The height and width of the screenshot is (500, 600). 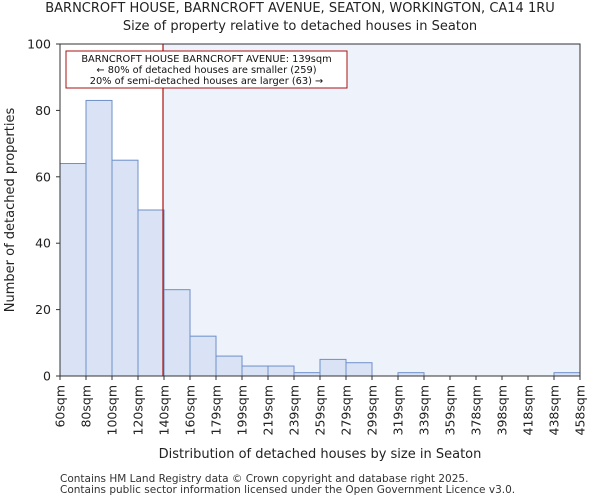 What do you see at coordinates (43, 309) in the screenshot?
I see `y-tick-label: 20` at bounding box center [43, 309].